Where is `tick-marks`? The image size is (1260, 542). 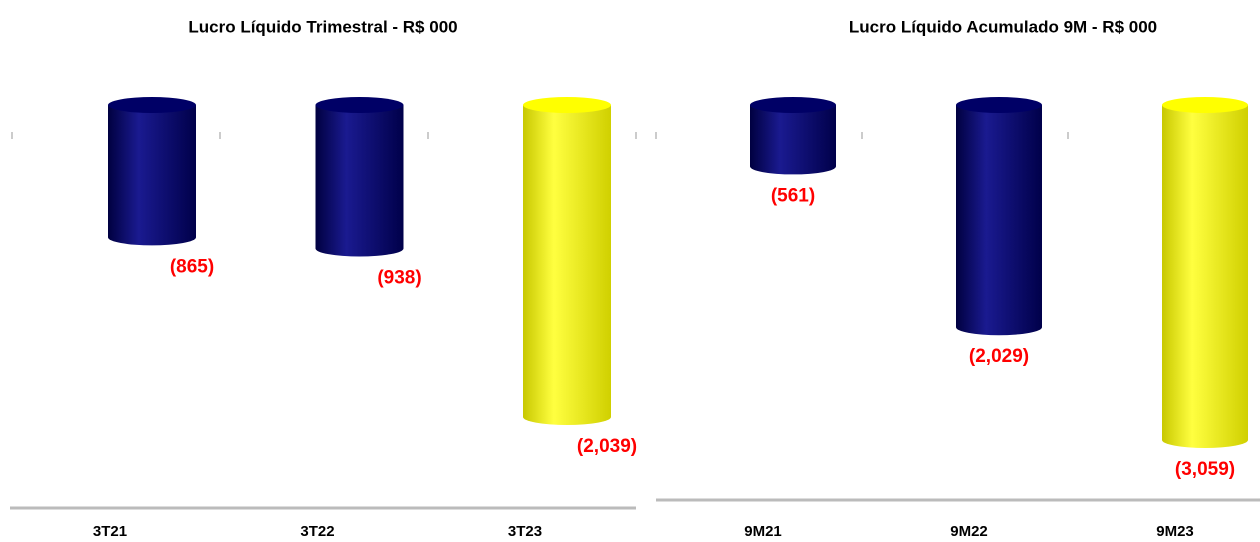 tick-marks is located at coordinates (540, 135).